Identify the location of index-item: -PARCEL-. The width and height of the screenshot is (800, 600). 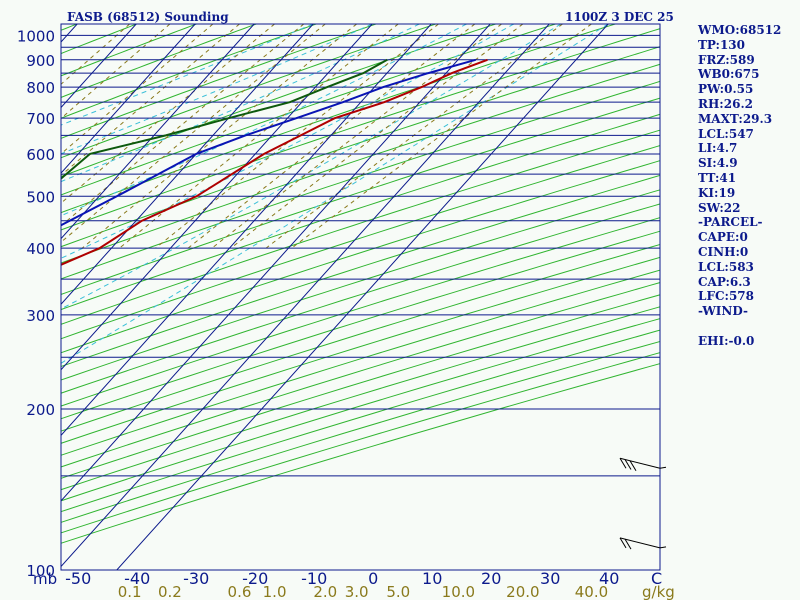
(730, 222).